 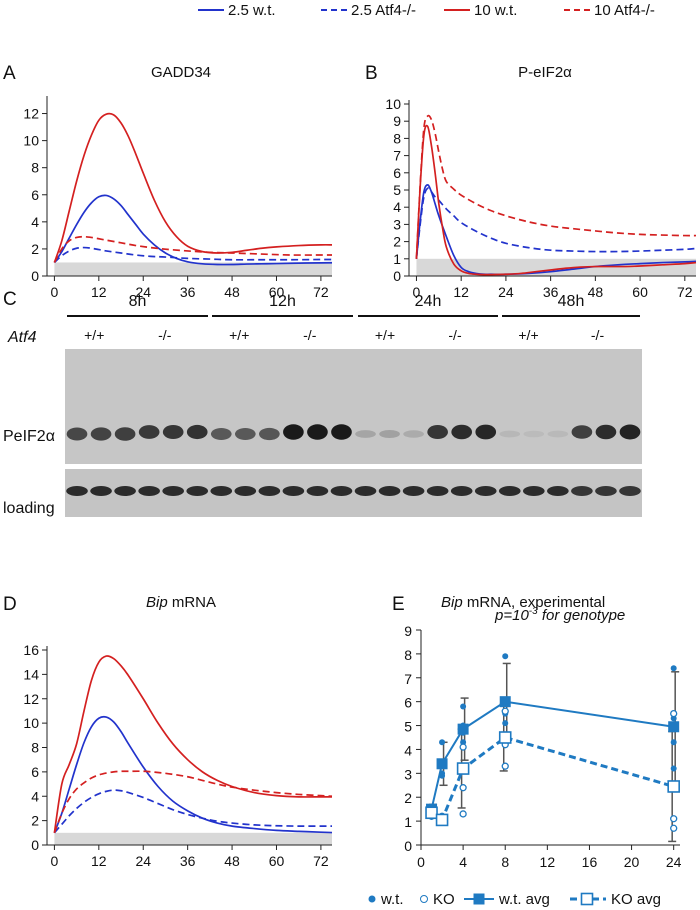 What do you see at coordinates (505, 862) in the screenshot?
I see `x-tick-label: 8` at bounding box center [505, 862].